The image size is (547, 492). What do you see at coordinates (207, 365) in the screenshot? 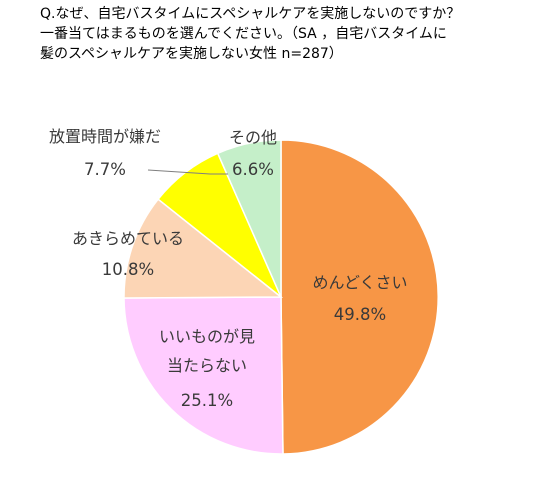
I see `slice-label-2-line-2: 当たらない` at bounding box center [207, 365].